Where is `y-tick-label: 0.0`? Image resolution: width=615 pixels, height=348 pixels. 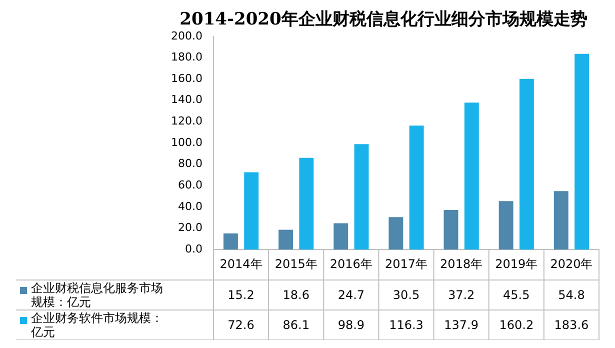 y-tick-label: 0.0 is located at coordinates (193, 249).